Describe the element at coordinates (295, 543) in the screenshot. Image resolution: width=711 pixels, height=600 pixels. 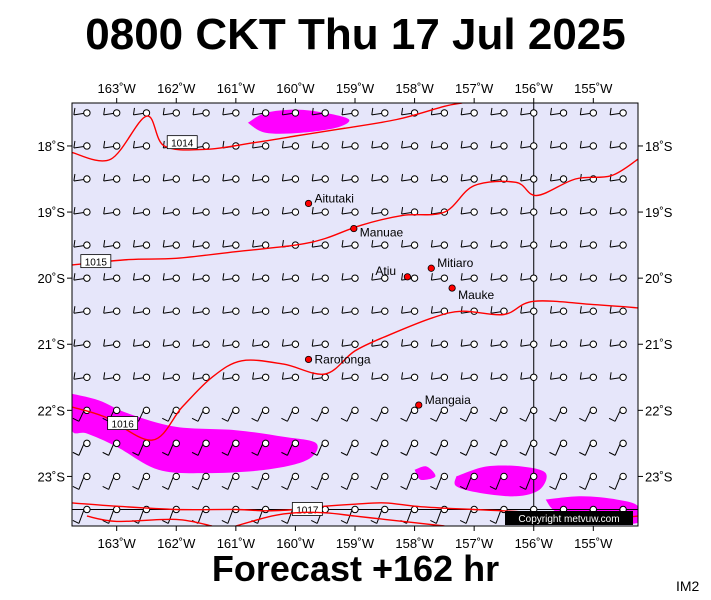
I see `lon-label-bottom: 160˚W` at that location.